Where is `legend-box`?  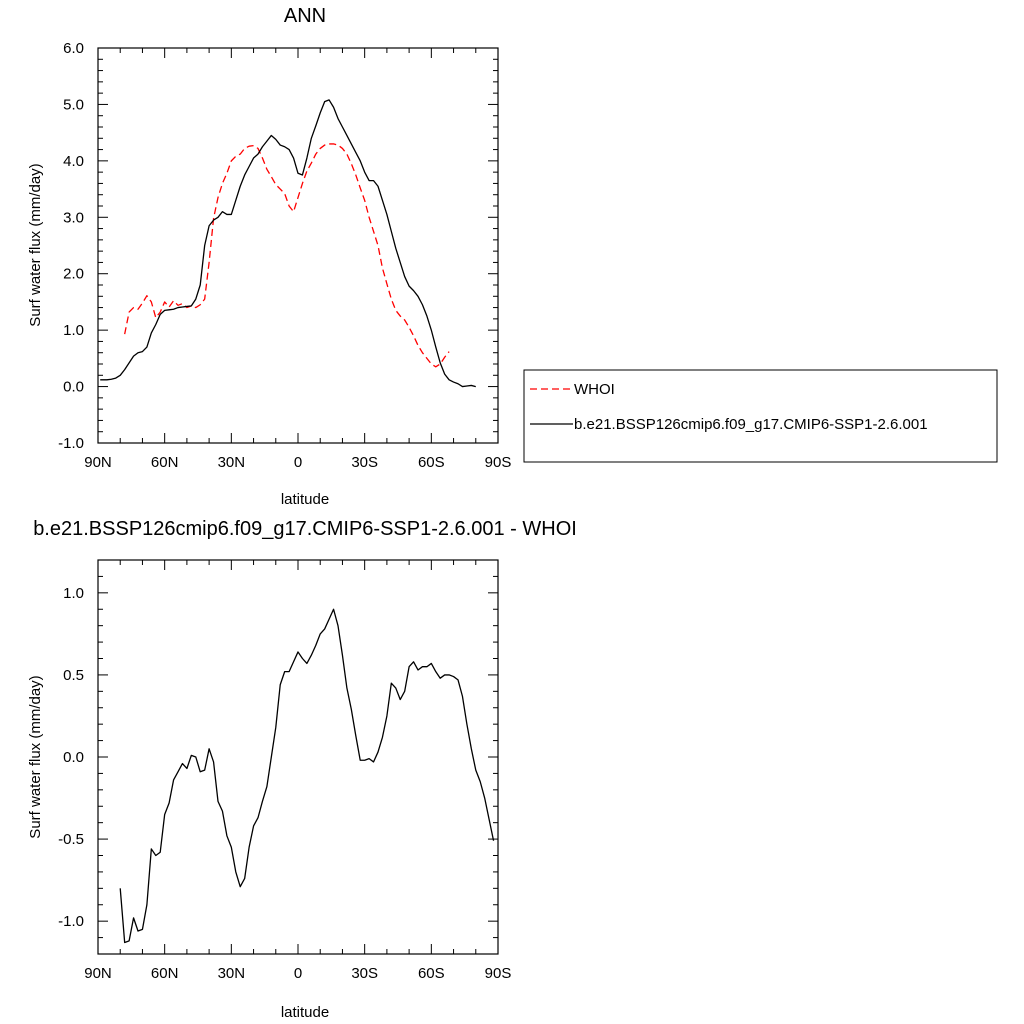
legend-box is located at coordinates (760, 416).